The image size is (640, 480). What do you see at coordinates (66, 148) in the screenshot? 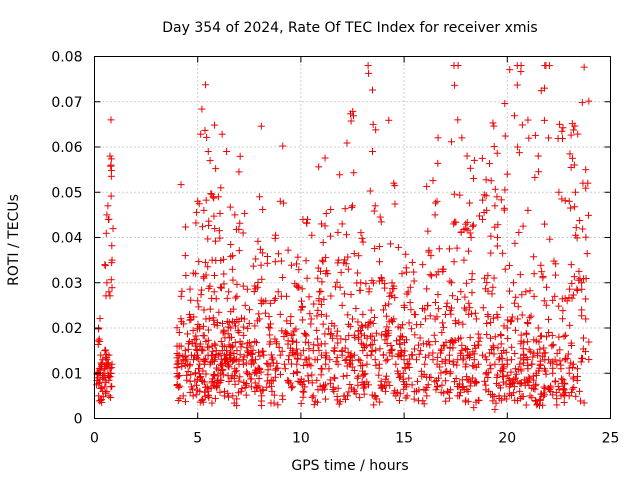
I see `y-tick-label: 0.06` at bounding box center [66, 148].